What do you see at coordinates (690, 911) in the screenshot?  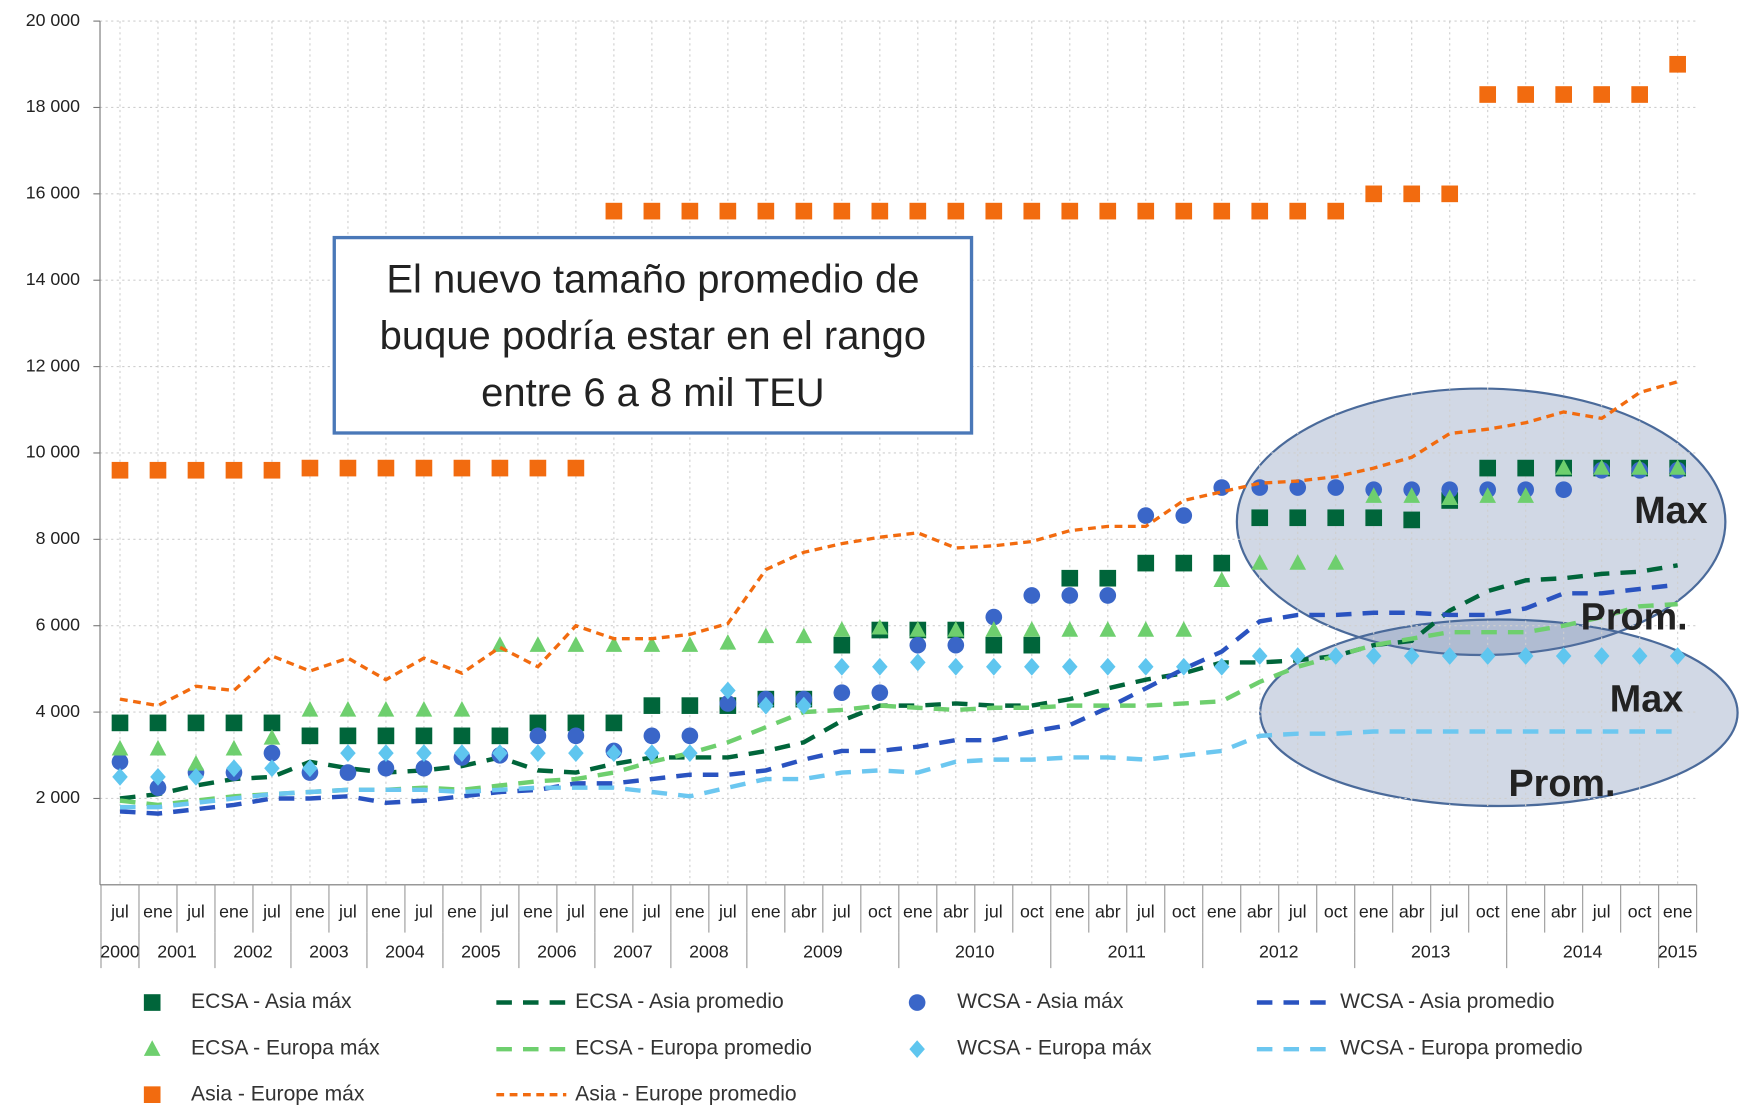 I see `x-tick-label: ene` at bounding box center [690, 911].